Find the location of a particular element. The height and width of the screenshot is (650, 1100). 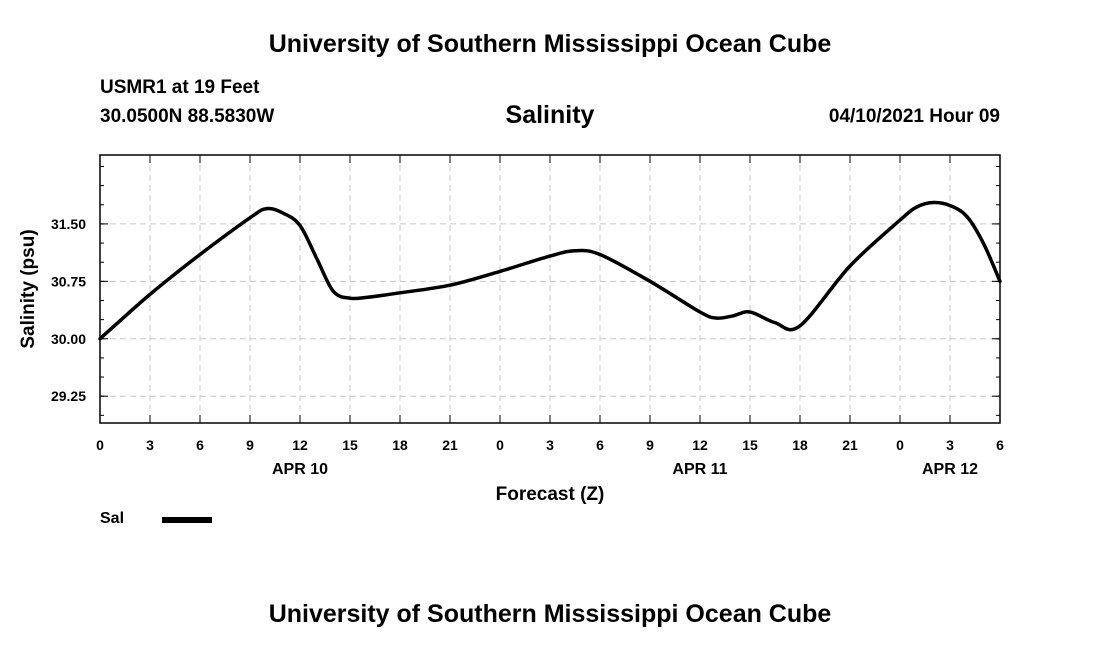

date-label: APR 12 is located at coordinates (950, 469).